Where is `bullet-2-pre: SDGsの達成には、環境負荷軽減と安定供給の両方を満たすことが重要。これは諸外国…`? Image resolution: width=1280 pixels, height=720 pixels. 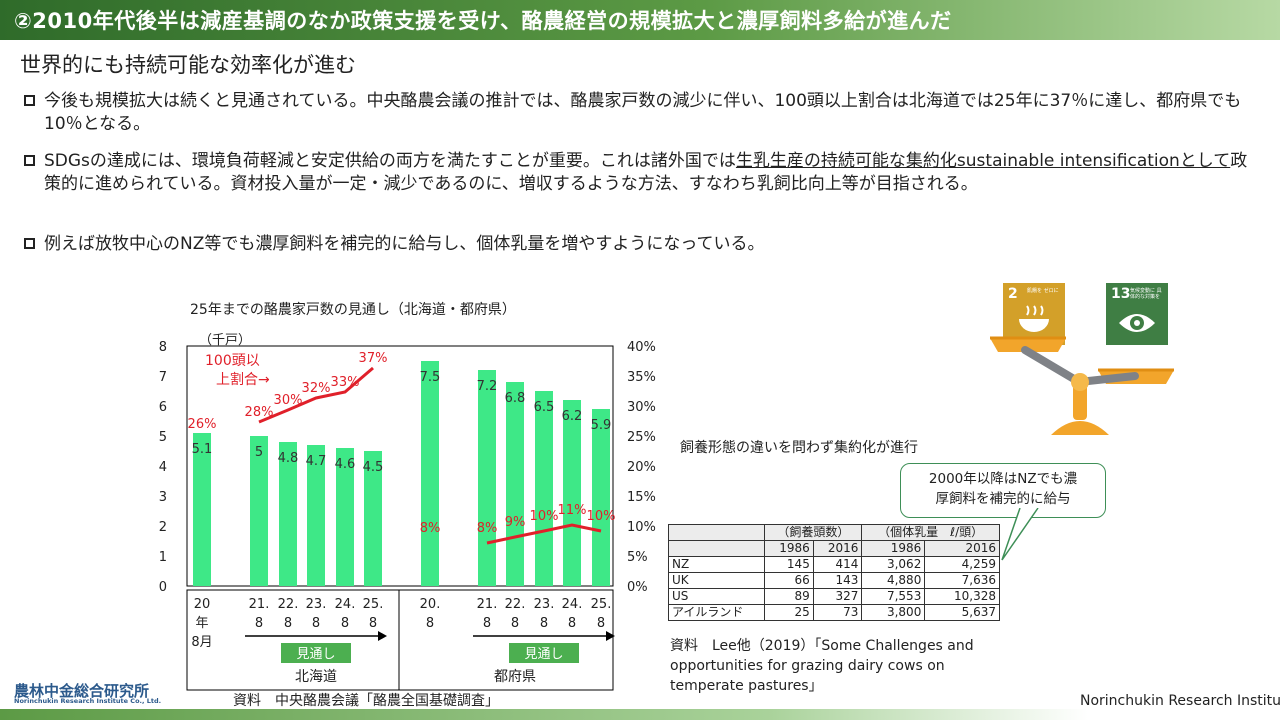
bullet-2-pre: SDGsの達成には、環境負荷軽減と安定供給の両方を満たすことが重要。これは諸外国… is located at coordinates (390, 161).